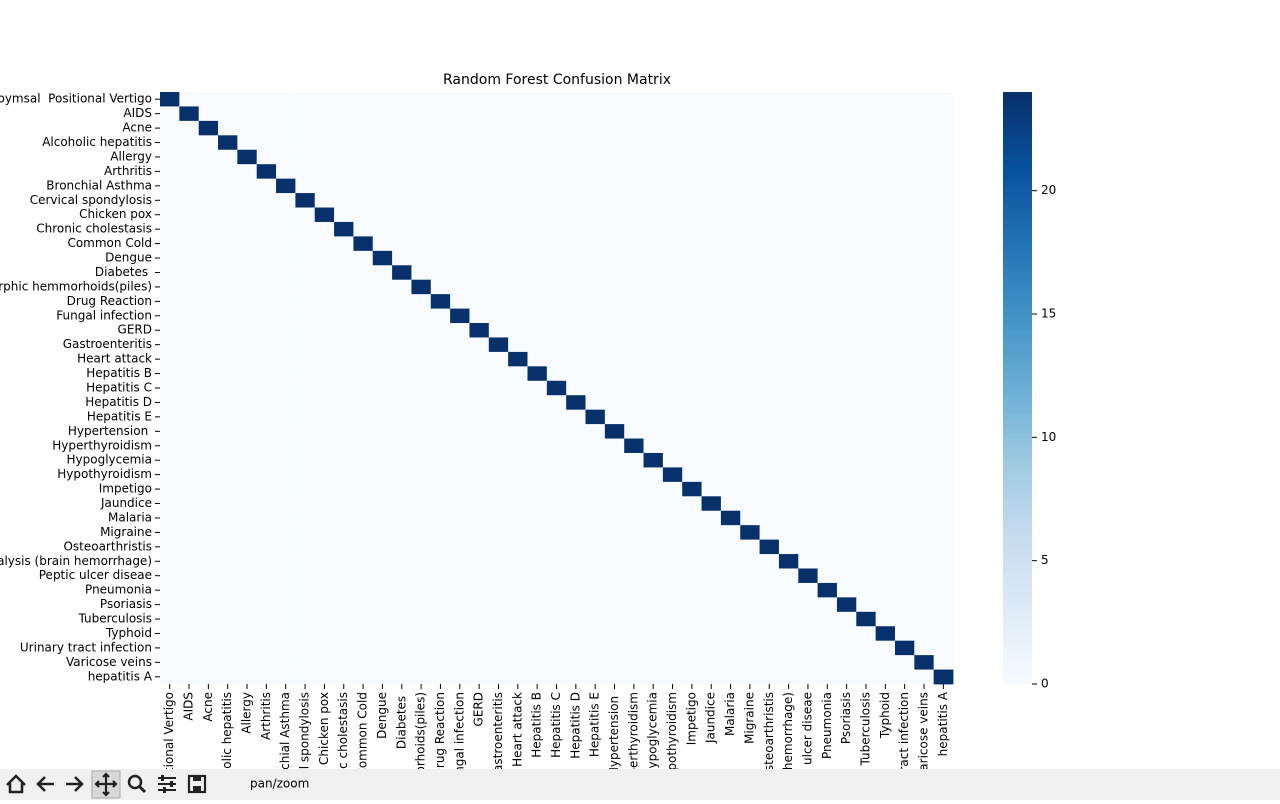 Image resolution: width=1280 pixels, height=804 pixels. I want to click on configure-button, so click(167, 784).